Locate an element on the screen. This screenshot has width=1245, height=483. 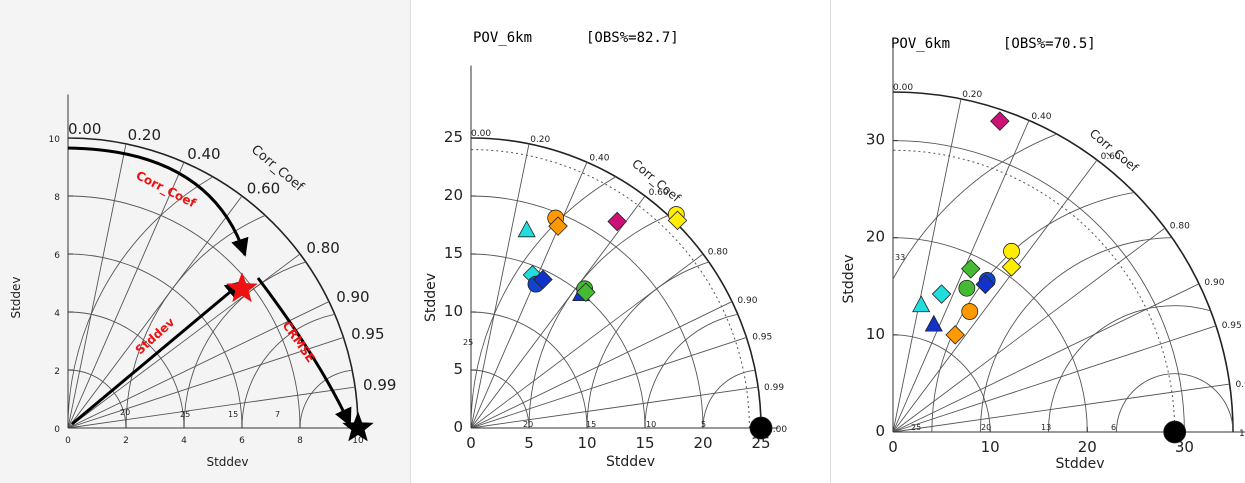
rmse-label: 13 is located at coordinates (1046, 427).